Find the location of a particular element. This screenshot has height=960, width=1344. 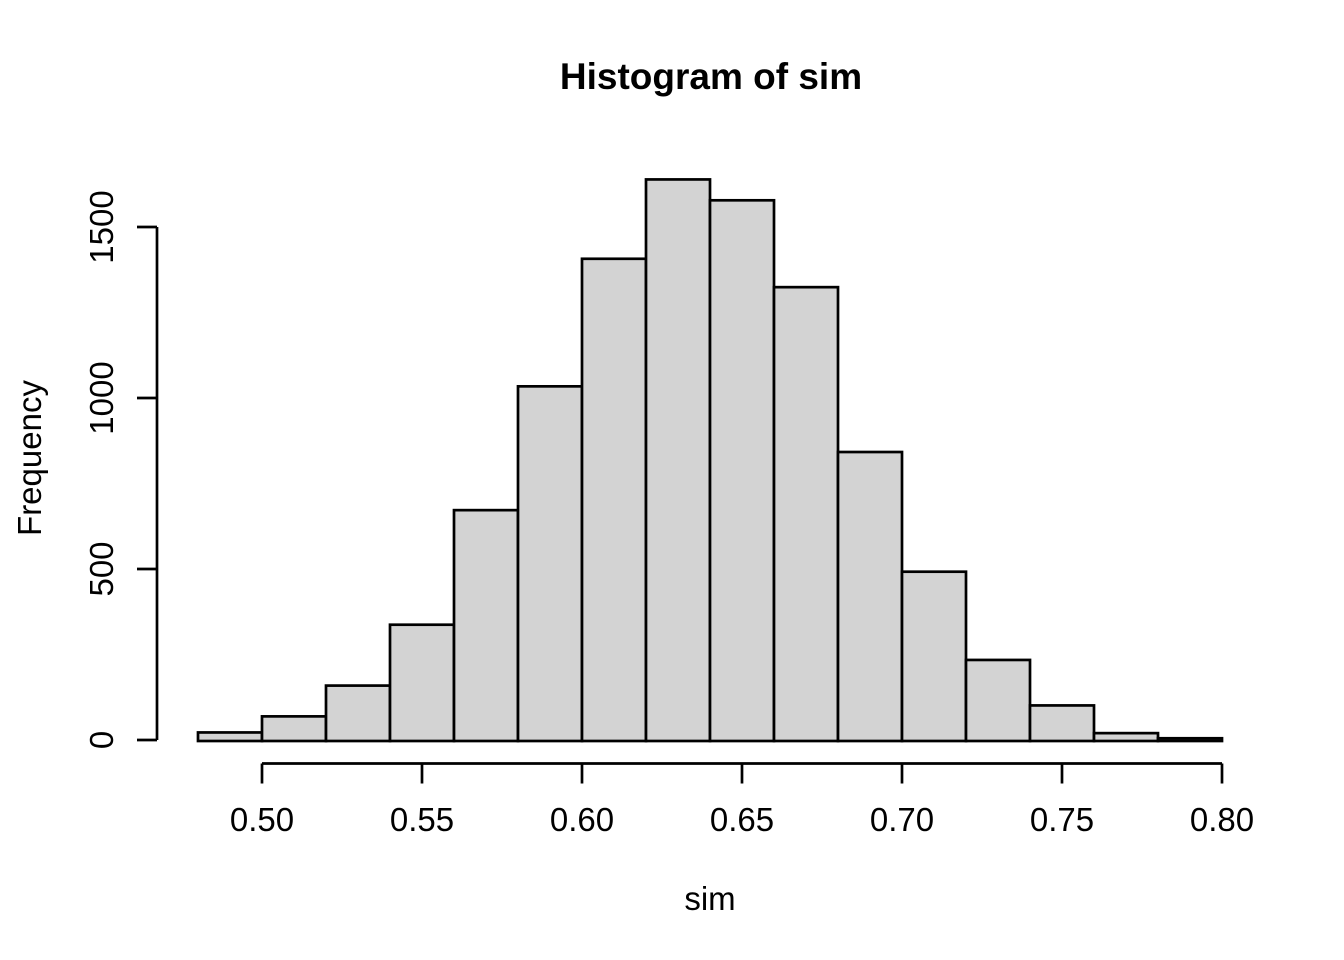

y-axis-label: Frequency is located at coordinates (29, 458).